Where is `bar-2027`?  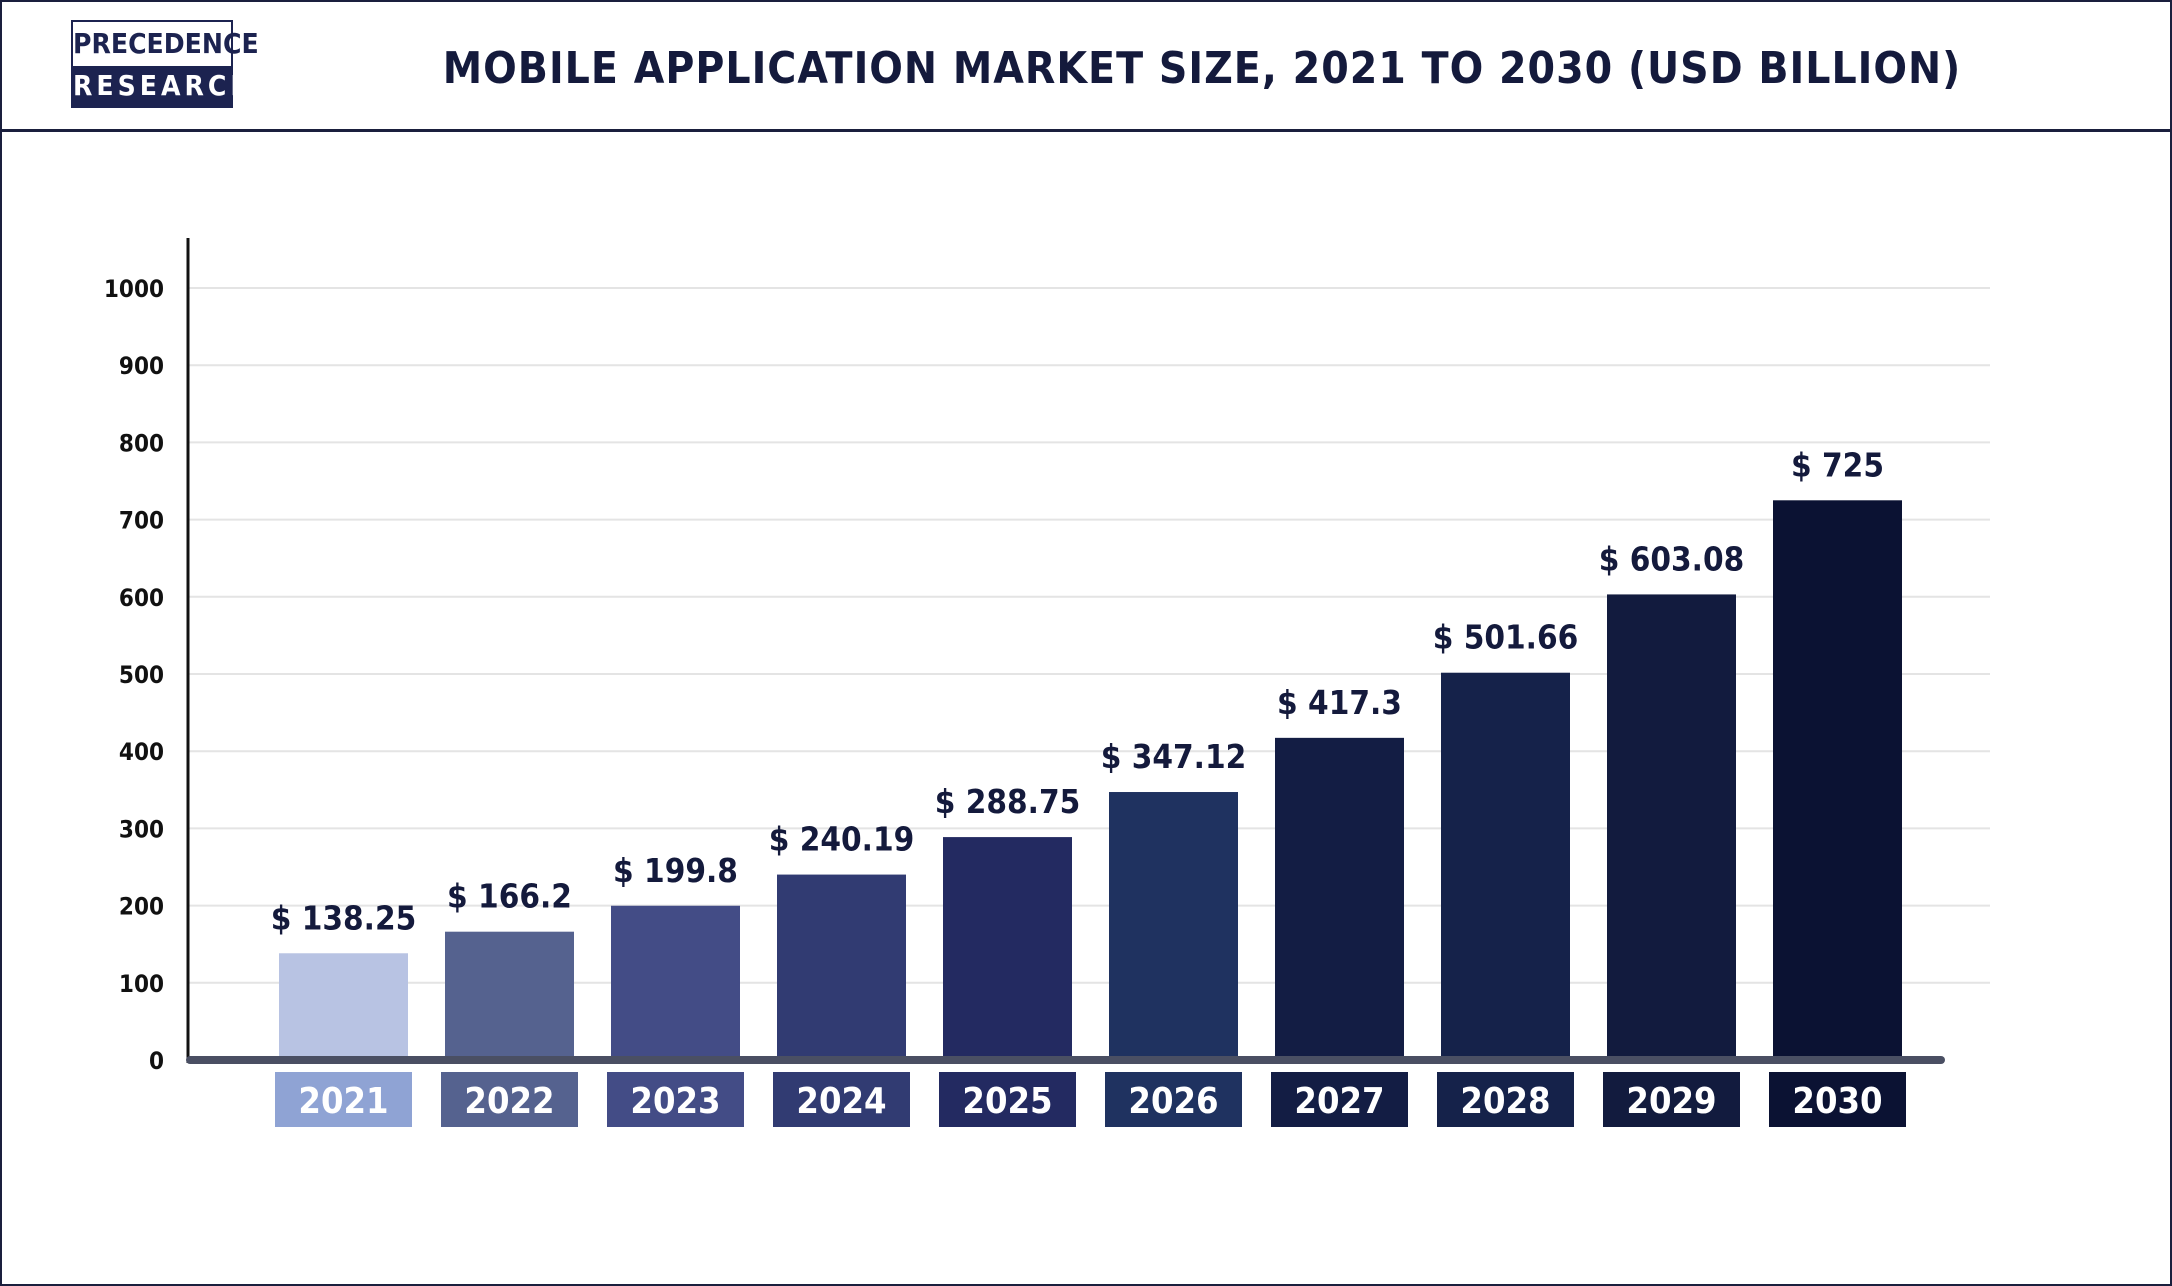
bar-2027 is located at coordinates (1339, 898).